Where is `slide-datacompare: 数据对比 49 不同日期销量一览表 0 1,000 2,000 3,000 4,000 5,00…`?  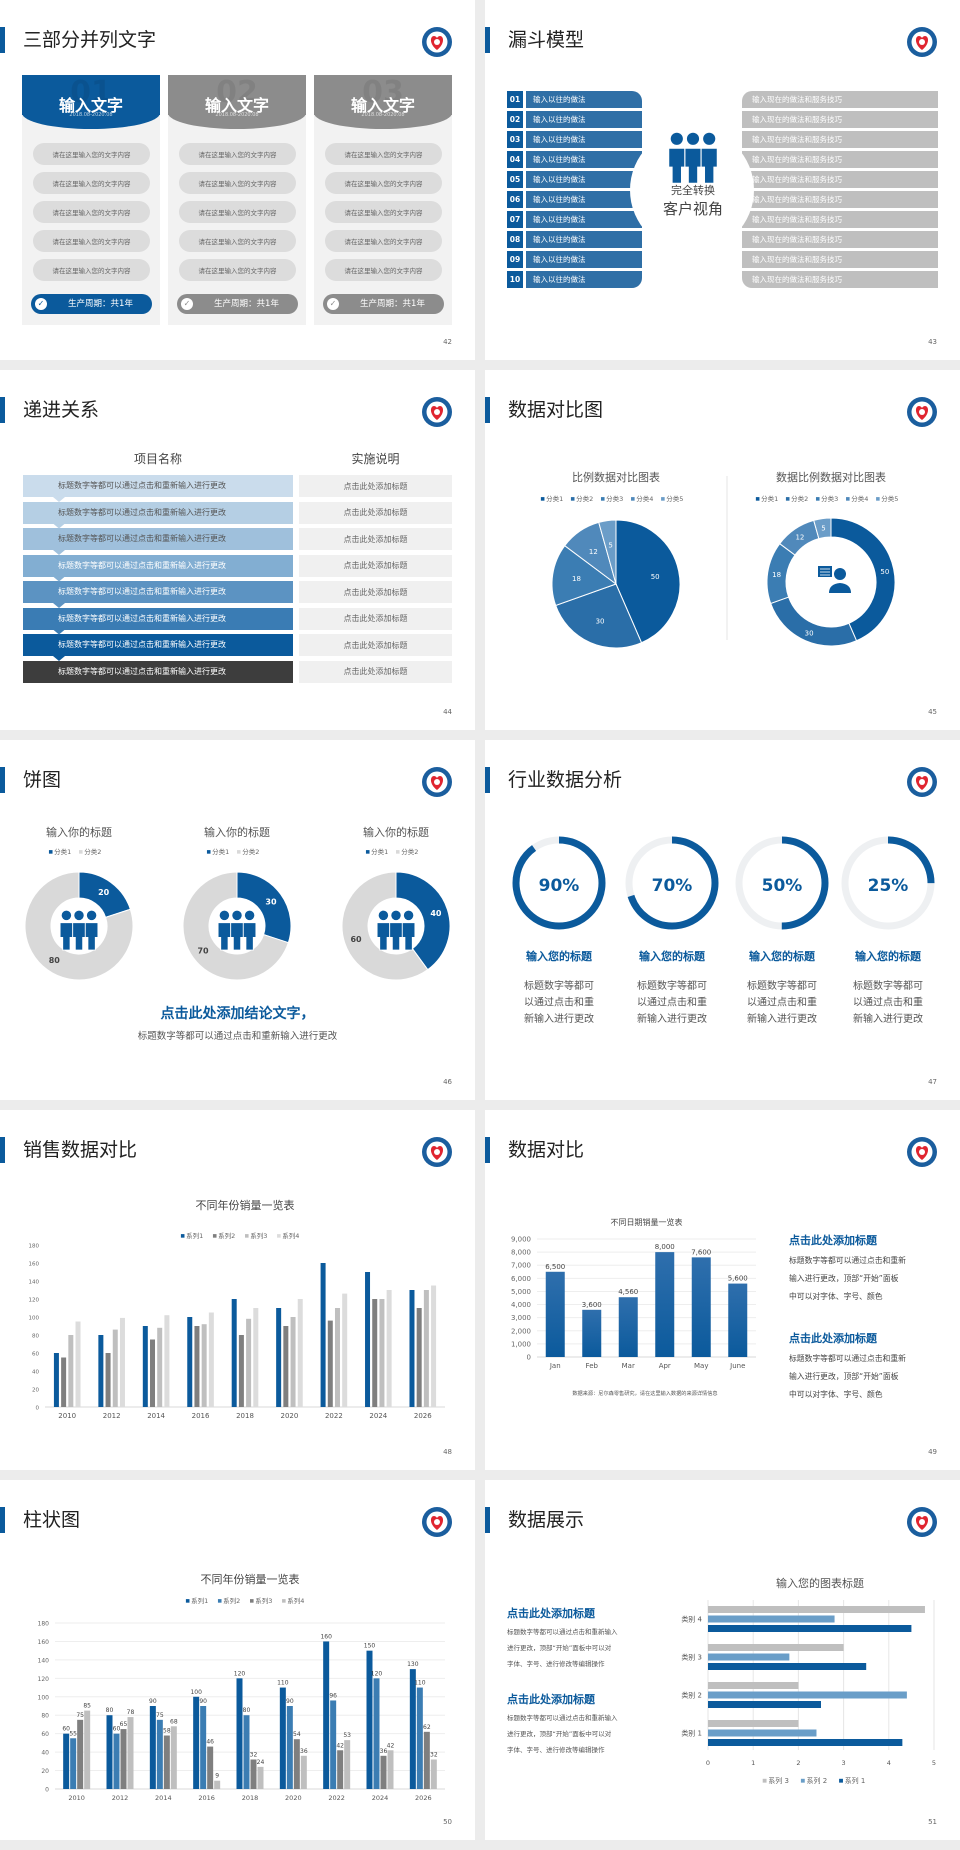 slide-datacompare: 数据对比 49 不同日期销量一览表 0 1,000 2,000 3,000 4,000 5,00… is located at coordinates (722, 1290).